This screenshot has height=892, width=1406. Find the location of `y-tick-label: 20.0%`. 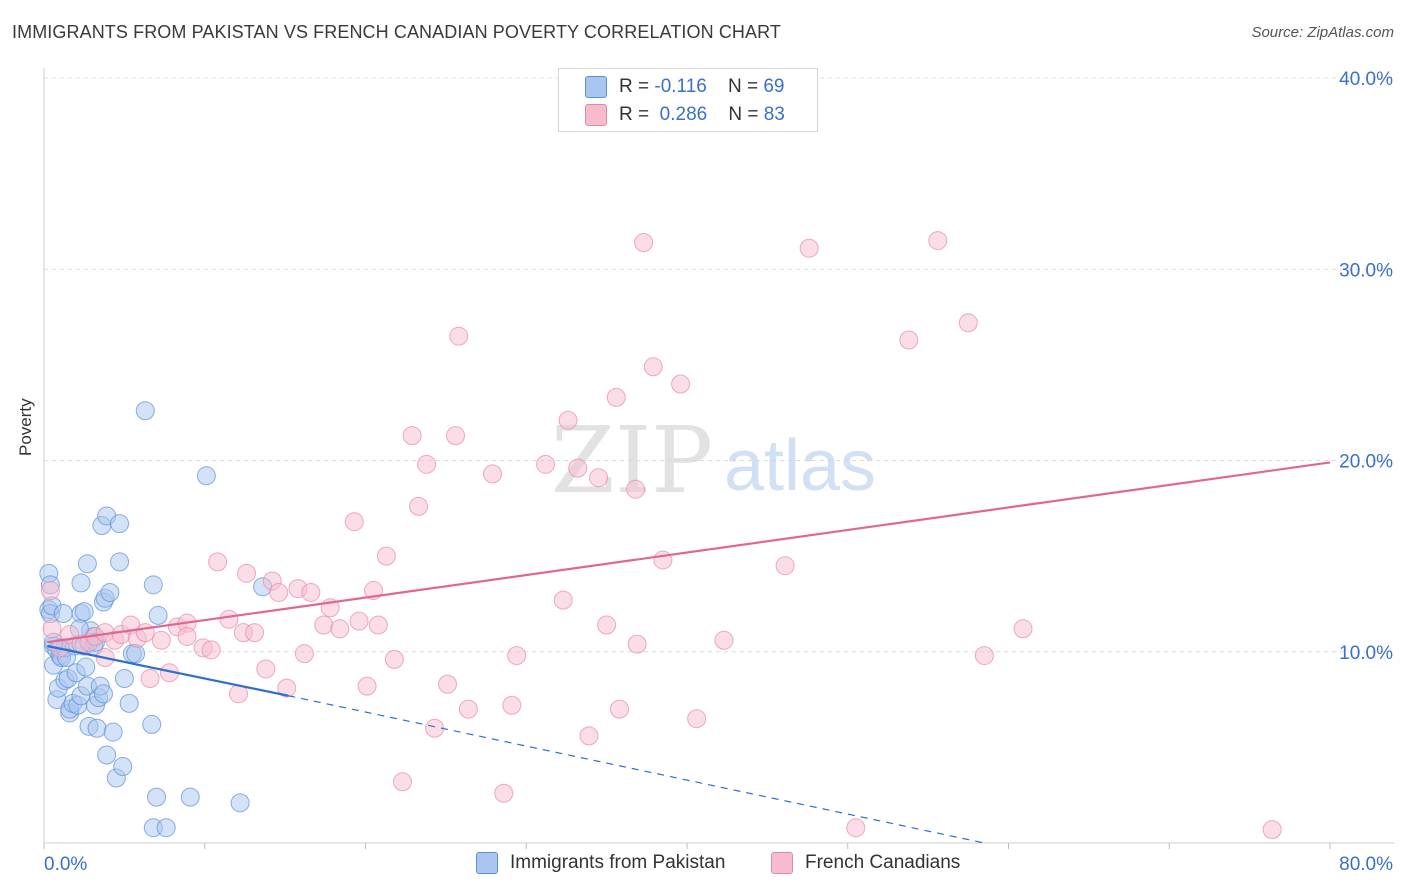

y-tick-label: 20.0% is located at coordinates (1366, 462).